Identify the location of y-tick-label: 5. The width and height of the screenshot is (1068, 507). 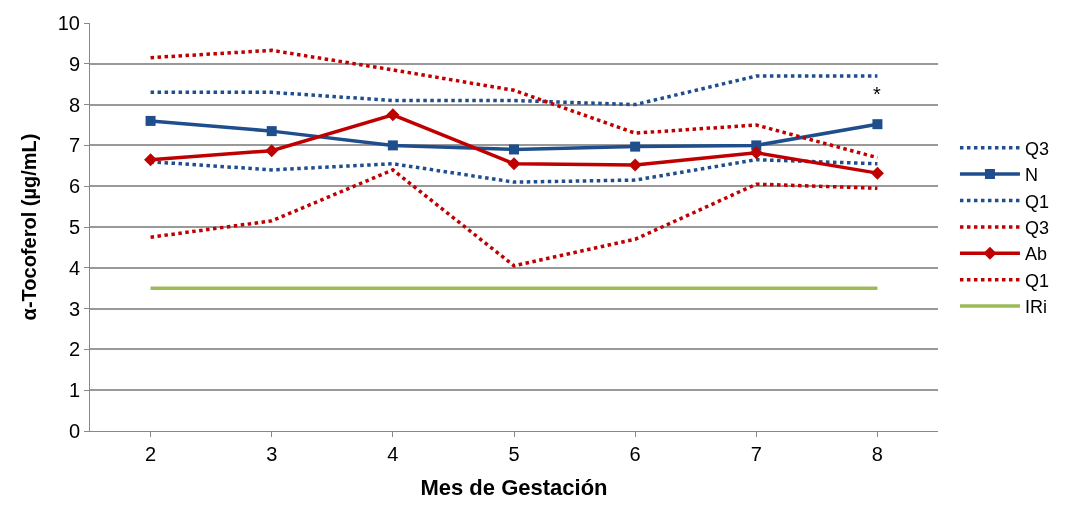
(74, 227).